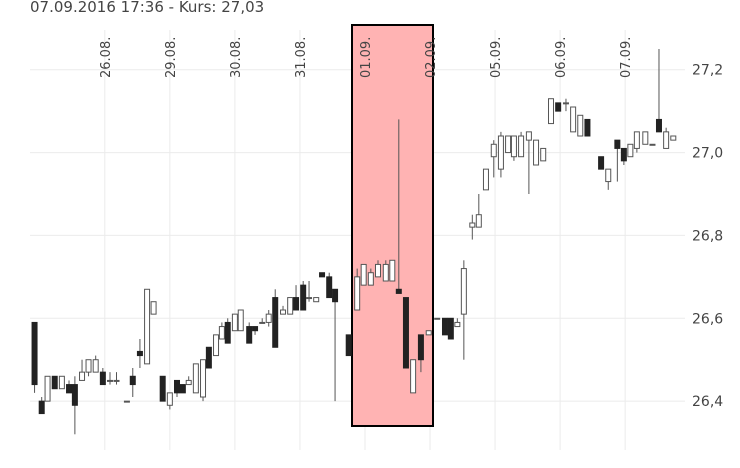 The height and width of the screenshot is (468, 740). What do you see at coordinates (707, 319) in the screenshot?
I see `y-tick-label: 26,6` at bounding box center [707, 319].